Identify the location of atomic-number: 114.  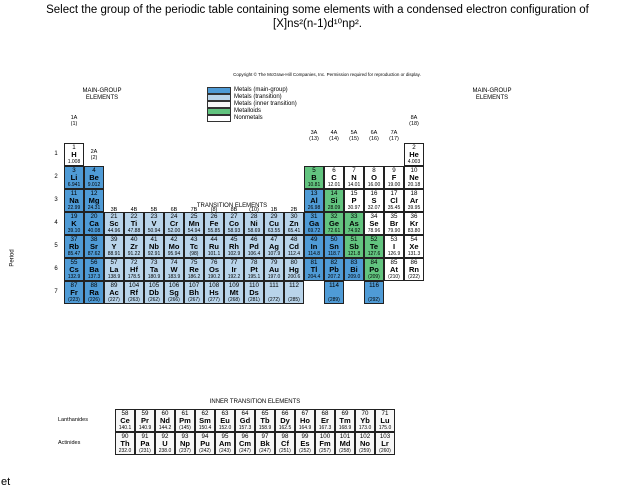
(334, 285).